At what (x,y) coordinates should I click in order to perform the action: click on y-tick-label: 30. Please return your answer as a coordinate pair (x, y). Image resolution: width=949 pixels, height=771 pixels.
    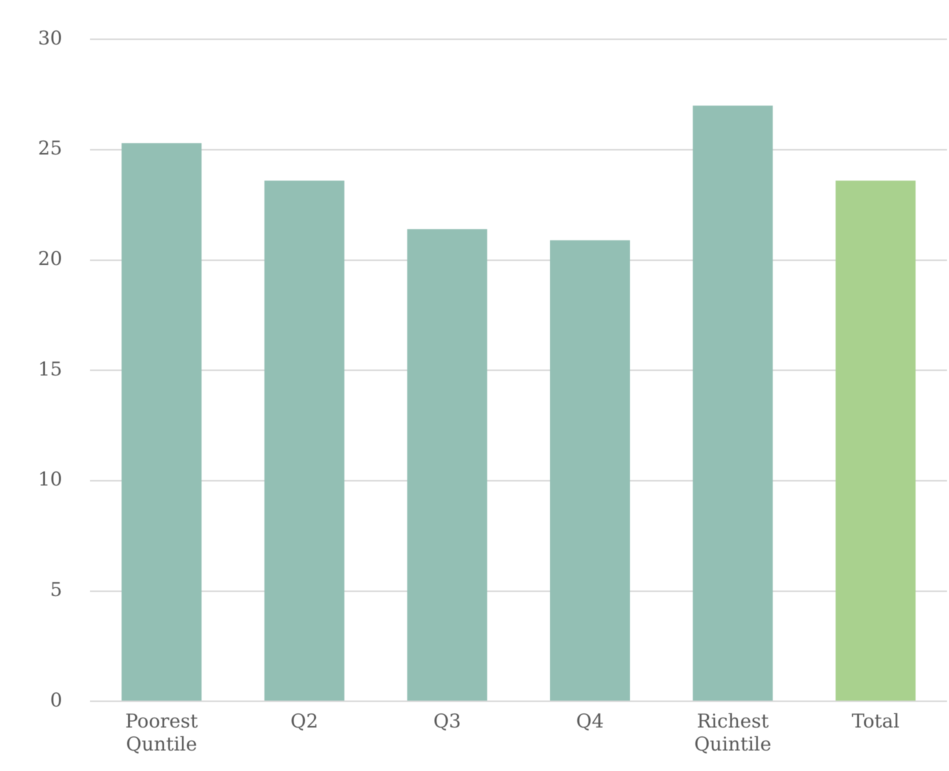
    Looking at the image, I should click on (50, 38).